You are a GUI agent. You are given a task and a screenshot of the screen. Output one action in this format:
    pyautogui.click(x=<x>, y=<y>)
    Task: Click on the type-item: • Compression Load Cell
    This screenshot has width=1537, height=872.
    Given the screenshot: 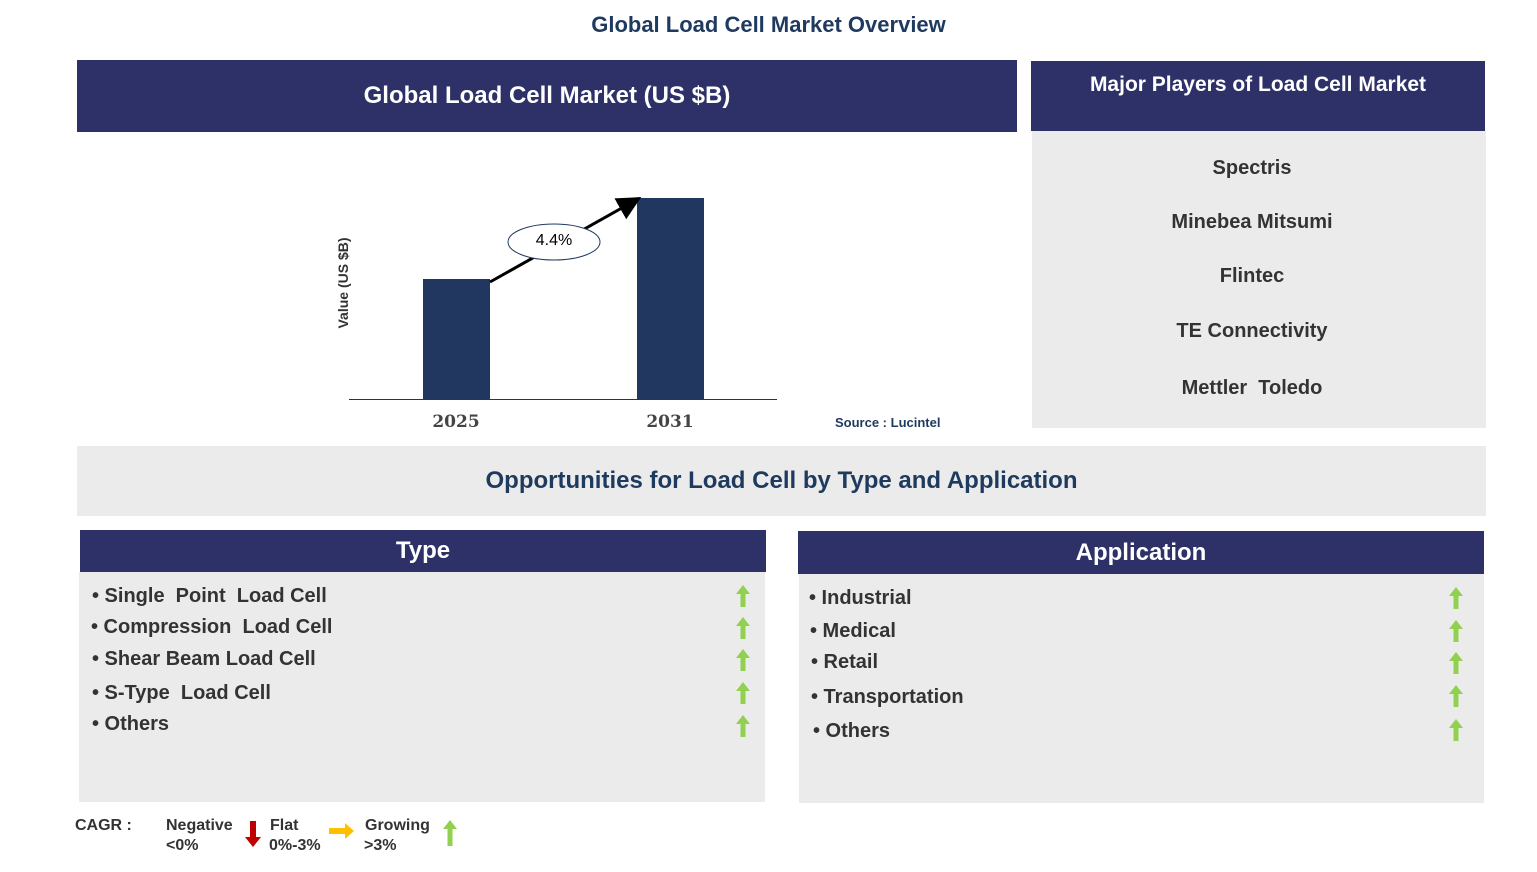 What is the action you would take?
    pyautogui.click(x=212, y=627)
    